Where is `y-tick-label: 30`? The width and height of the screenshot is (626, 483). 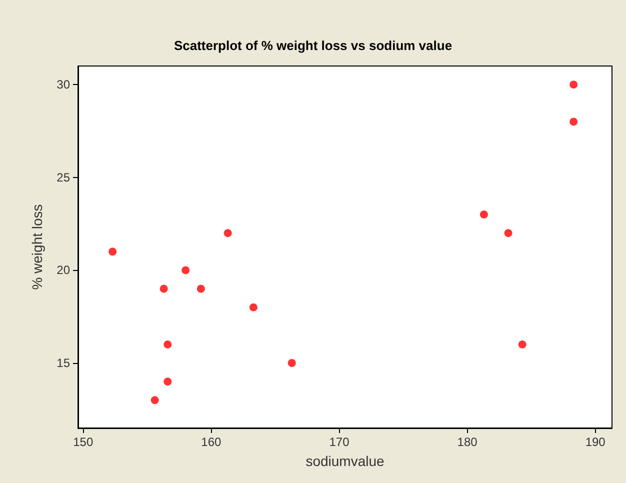 y-tick-label: 30 is located at coordinates (63, 85).